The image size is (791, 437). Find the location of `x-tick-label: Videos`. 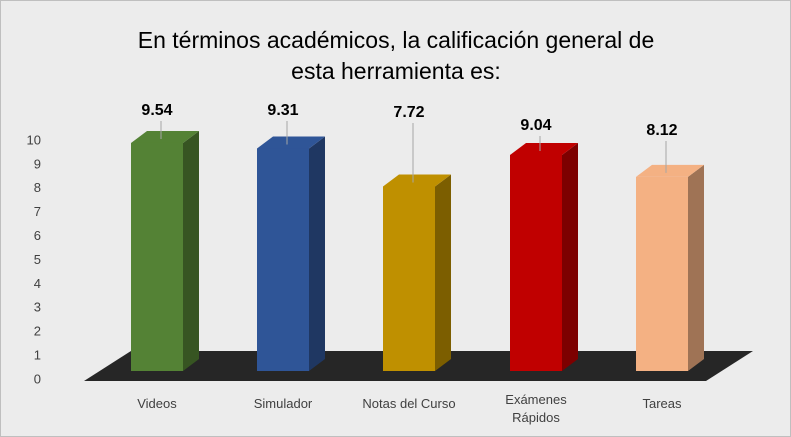

x-tick-label: Videos is located at coordinates (157, 403).